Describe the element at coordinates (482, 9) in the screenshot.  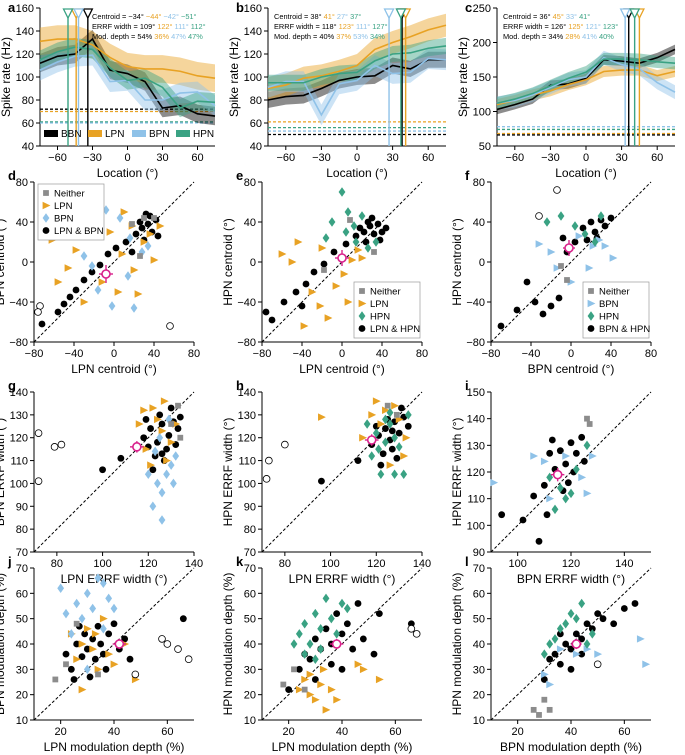
I see `y-tick-label: 250` at that location.